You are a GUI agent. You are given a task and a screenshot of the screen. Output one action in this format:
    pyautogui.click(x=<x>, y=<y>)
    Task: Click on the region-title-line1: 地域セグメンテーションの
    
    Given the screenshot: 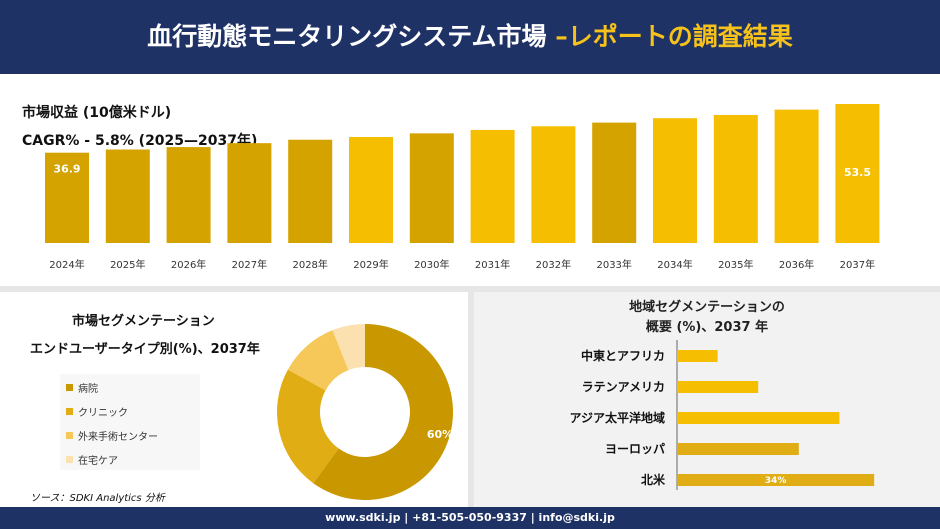 What is the action you would take?
    pyautogui.click(x=707, y=307)
    